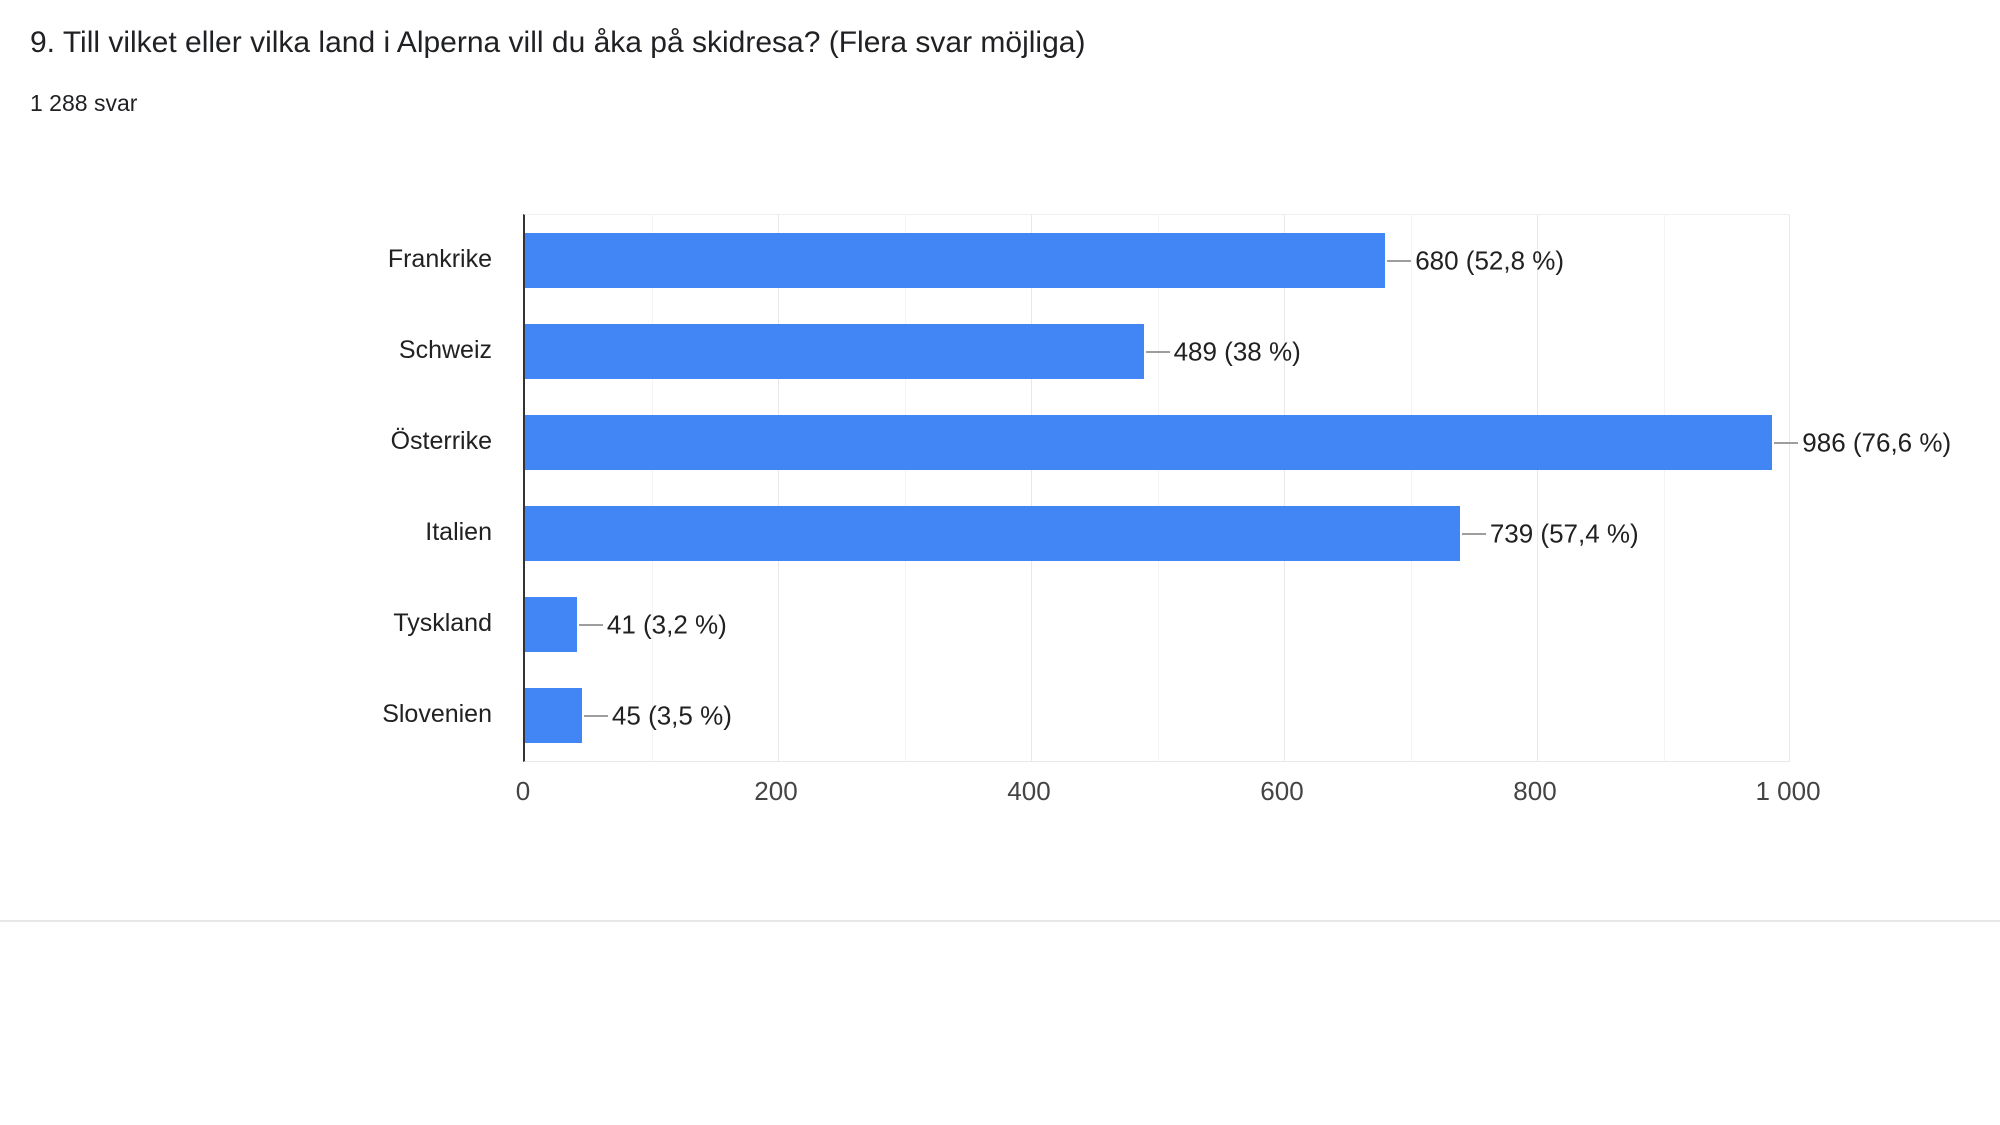 The image size is (2000, 1125). Describe the element at coordinates (955, 260) in the screenshot. I see `bar-frankrike` at that location.